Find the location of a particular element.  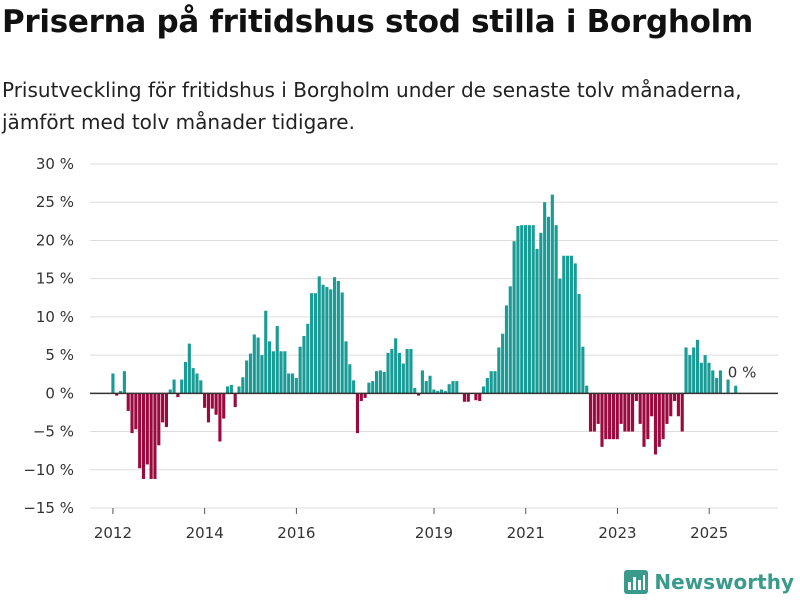

x-tick-label: 2012 is located at coordinates (113, 533).